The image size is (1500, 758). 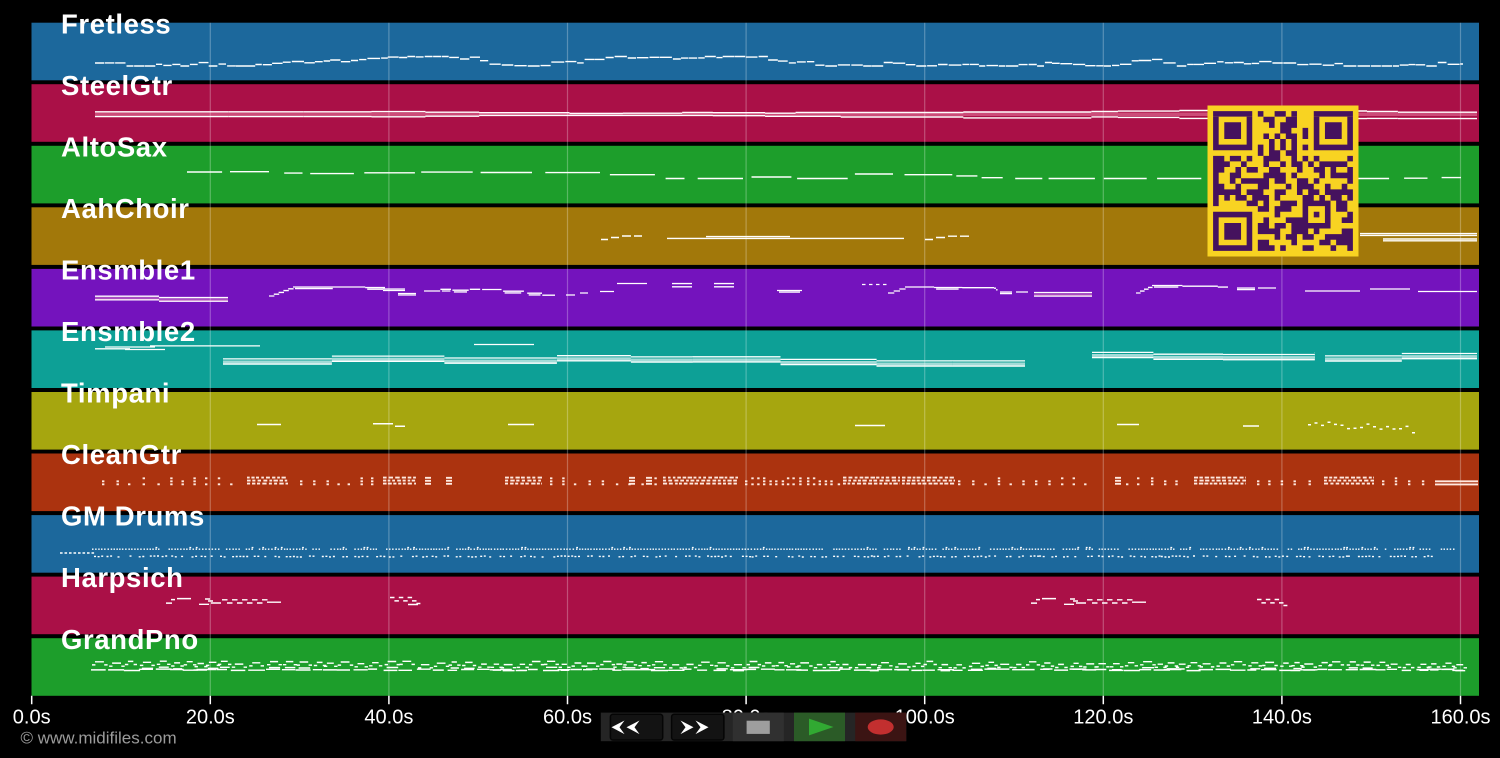 What do you see at coordinates (32, 718) in the screenshot?
I see `svg-text: 0.0s` at bounding box center [32, 718].